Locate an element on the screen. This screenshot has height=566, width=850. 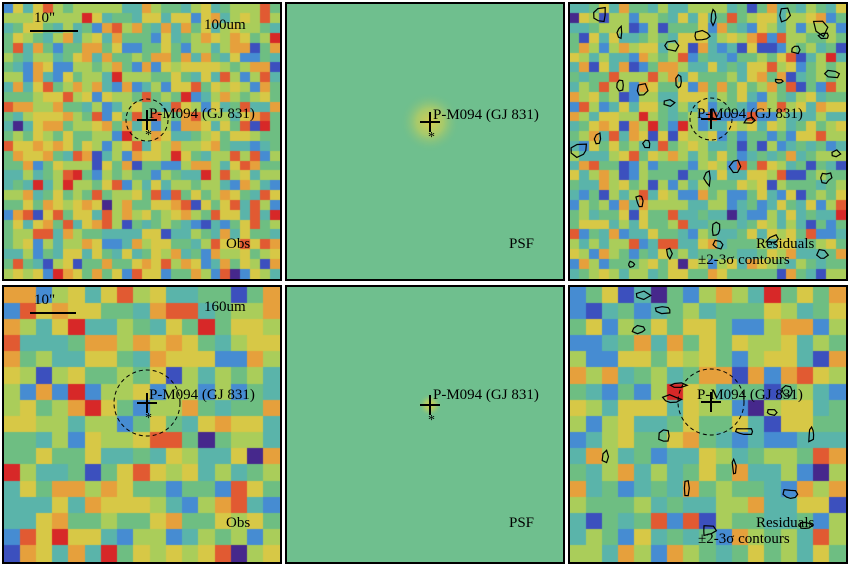
overlay-160um-psf: * is located at coordinates (430, 411).